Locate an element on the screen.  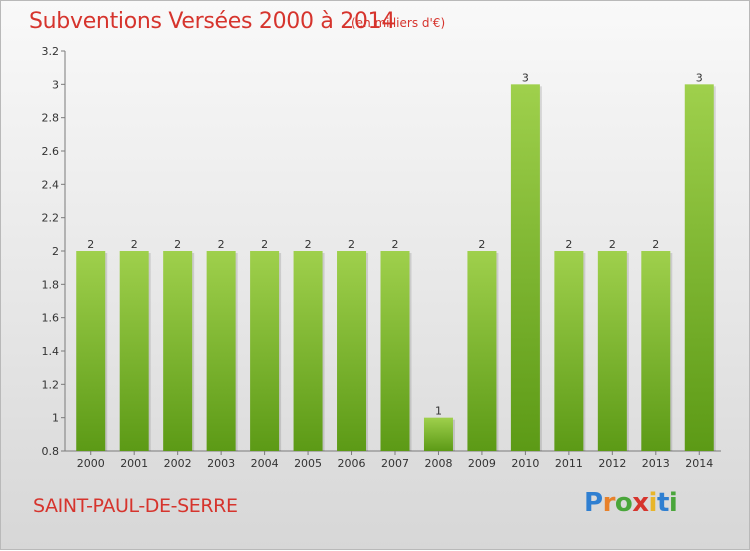
y-tick-label: 3.2 is located at coordinates (51, 51).